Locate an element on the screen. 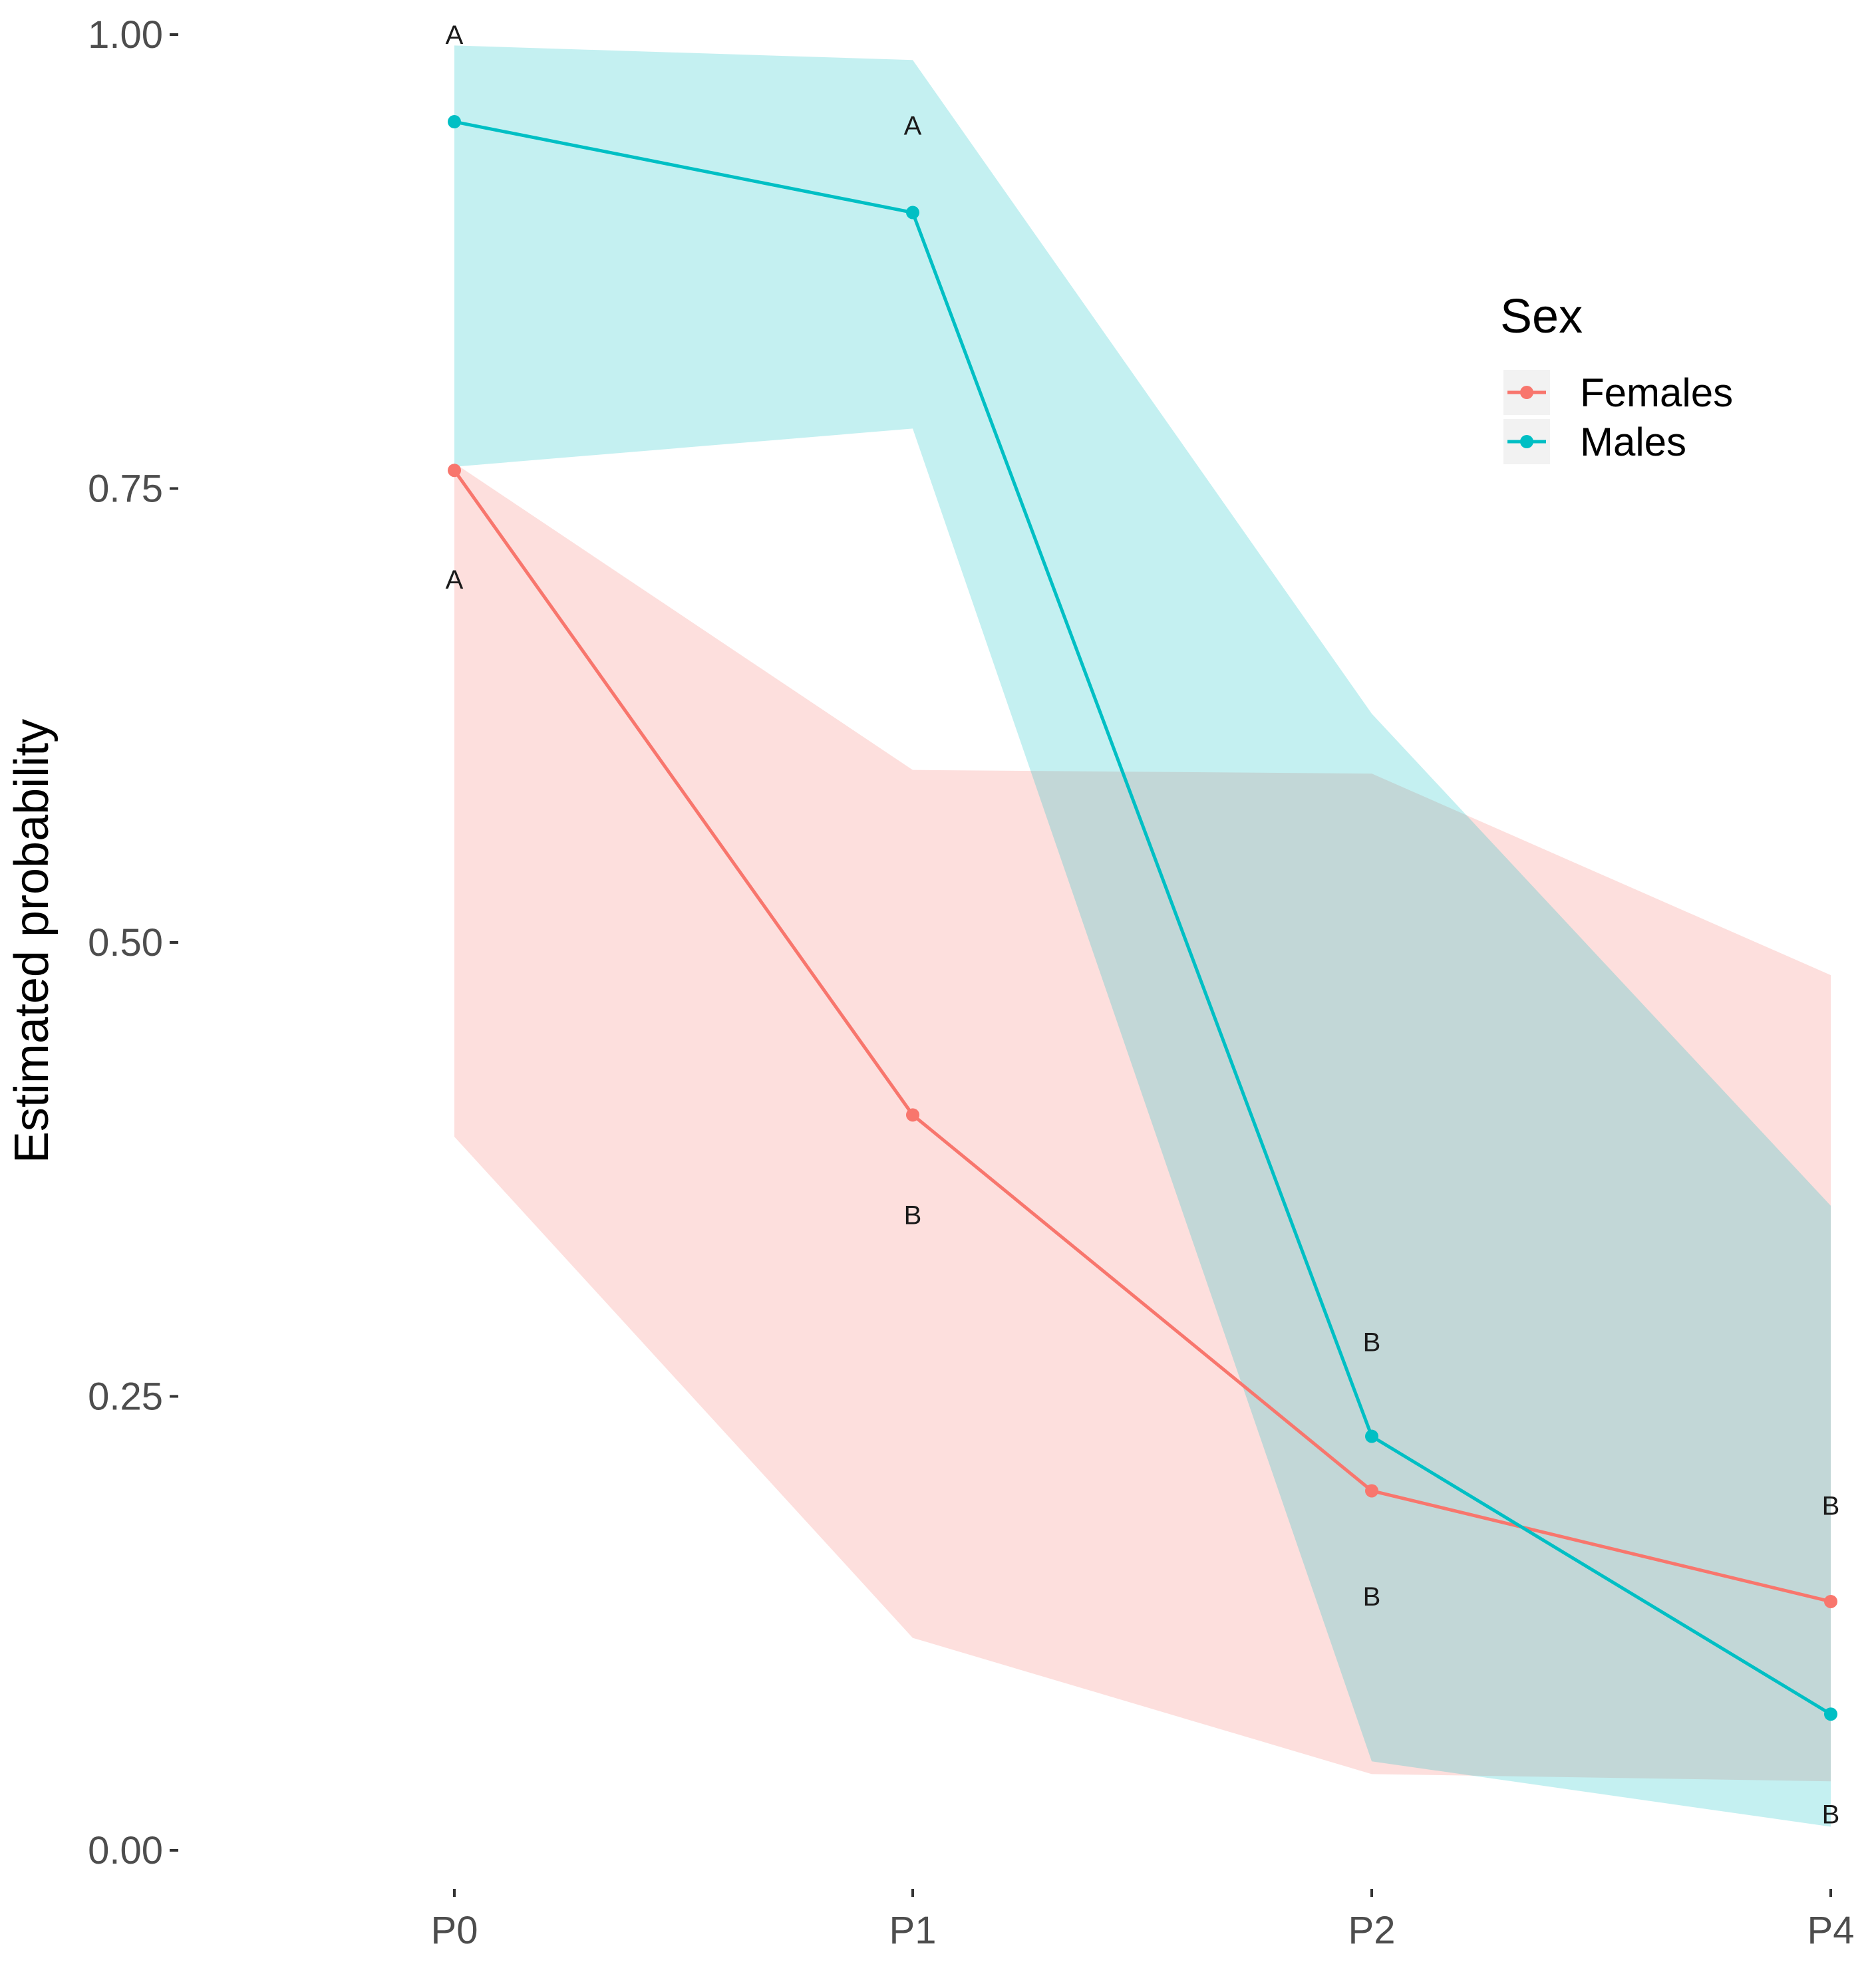 Image resolution: width=1872 pixels, height=1988 pixels. y-axis: 0.00 0.25 0.50 0.75 1.00 is located at coordinates (133, 942).